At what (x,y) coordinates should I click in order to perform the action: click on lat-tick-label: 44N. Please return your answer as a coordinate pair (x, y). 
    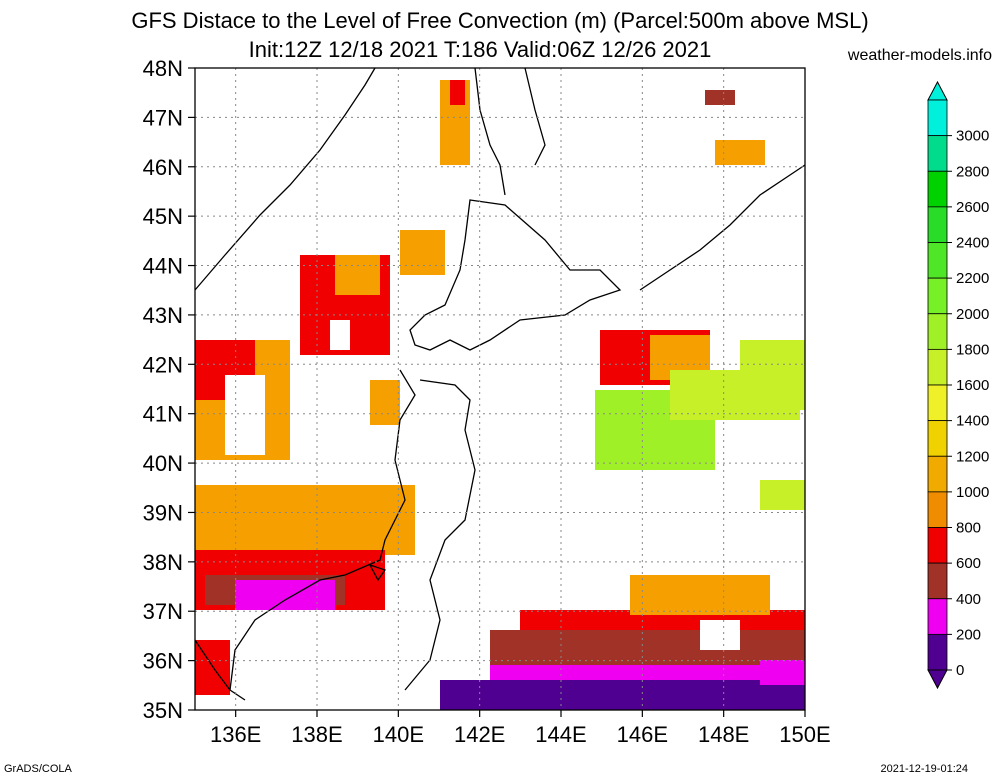
    Looking at the image, I should click on (163, 266).